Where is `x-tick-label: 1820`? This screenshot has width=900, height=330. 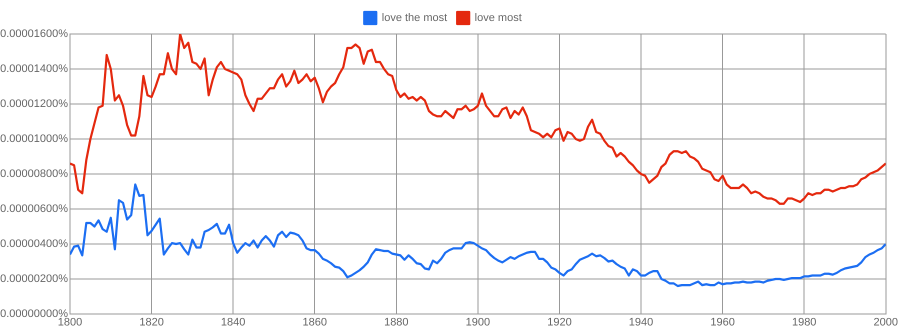 x-tick-label: 1820 is located at coordinates (151, 322).